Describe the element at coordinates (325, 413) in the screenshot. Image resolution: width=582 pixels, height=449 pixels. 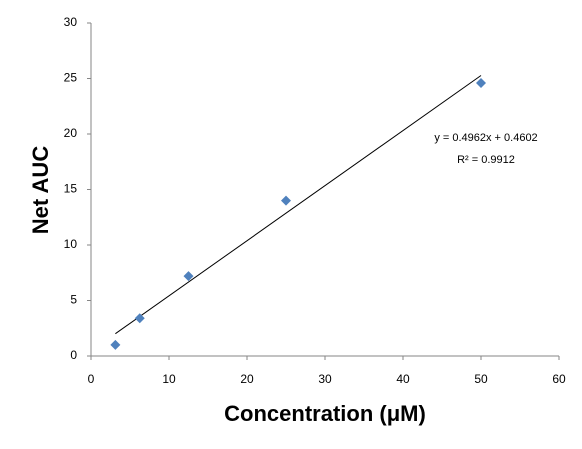
I see `x-axis-title: Concentration (μM)` at that location.